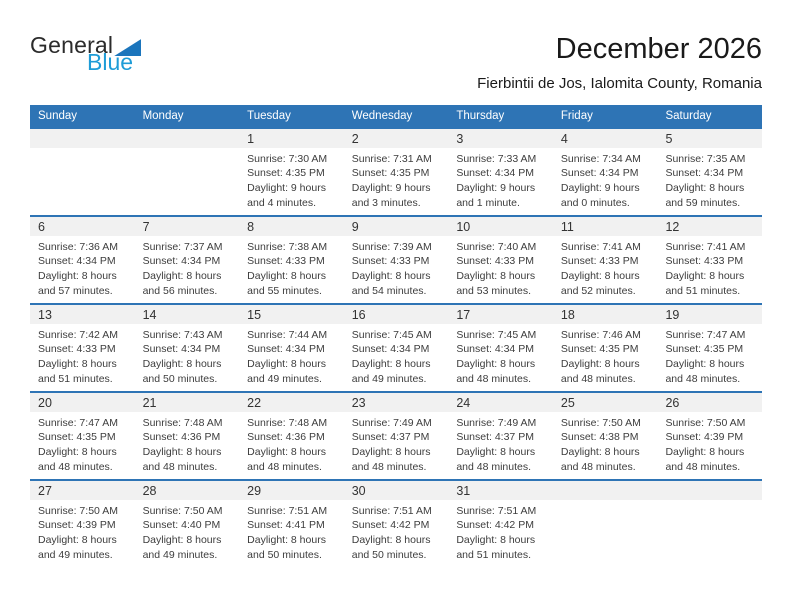 The width and height of the screenshot is (792, 612). Describe the element at coordinates (500, 314) in the screenshot. I see `day-number: 17` at that location.